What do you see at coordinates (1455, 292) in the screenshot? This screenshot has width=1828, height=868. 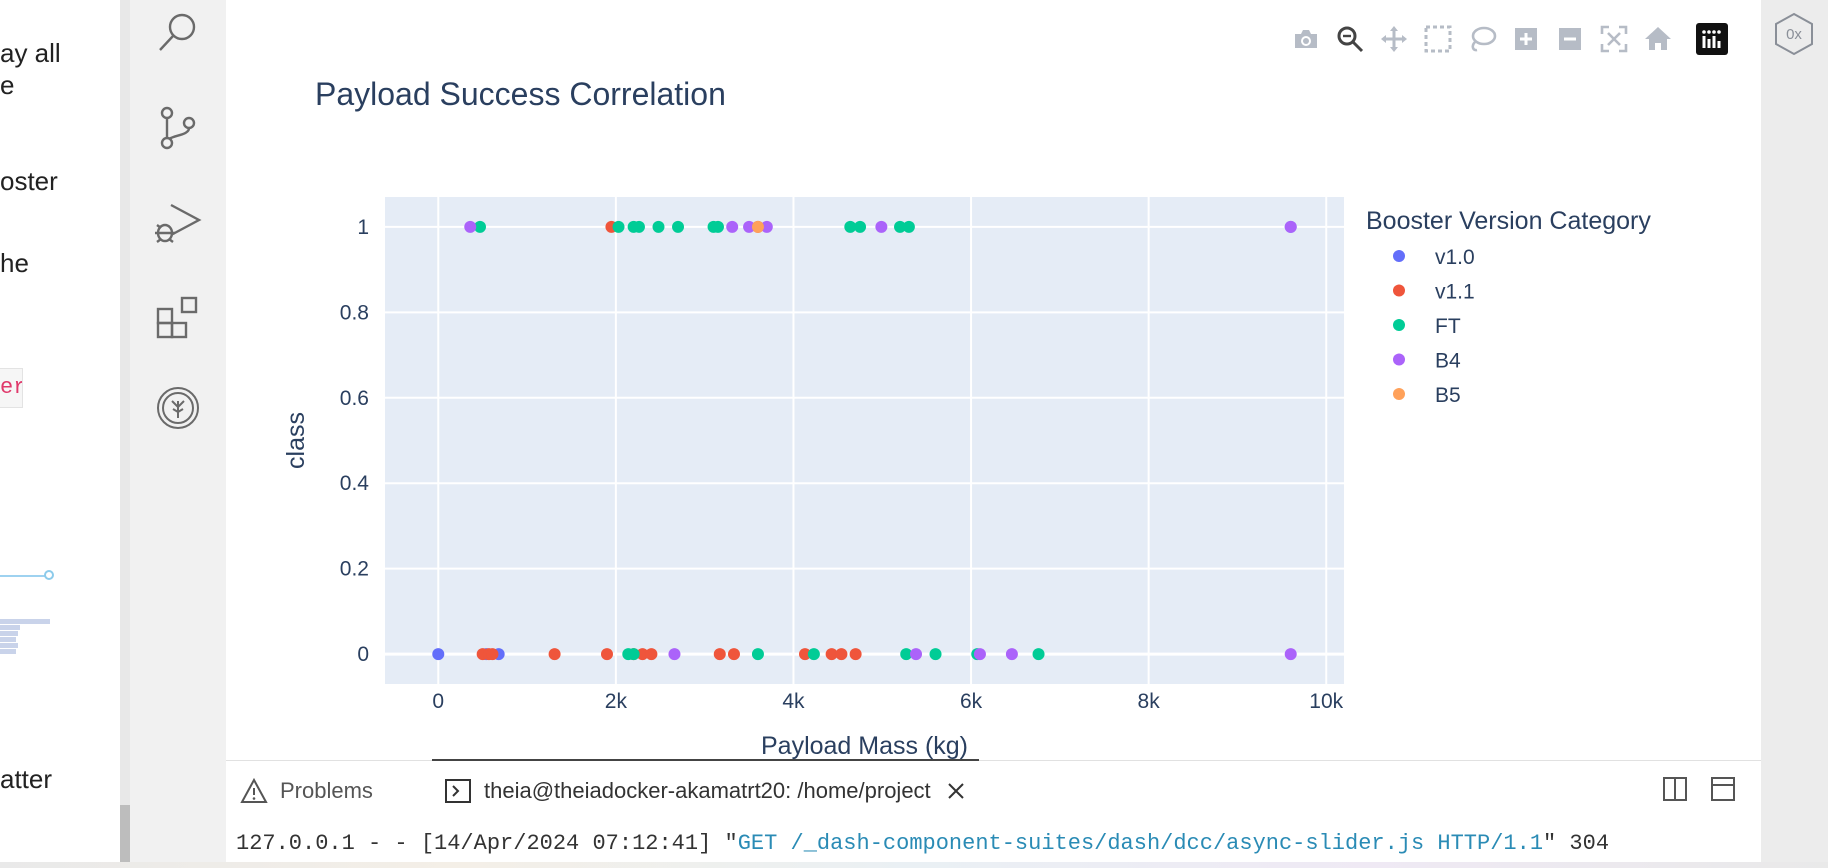 I see `legend-entry: v1.1` at bounding box center [1455, 292].